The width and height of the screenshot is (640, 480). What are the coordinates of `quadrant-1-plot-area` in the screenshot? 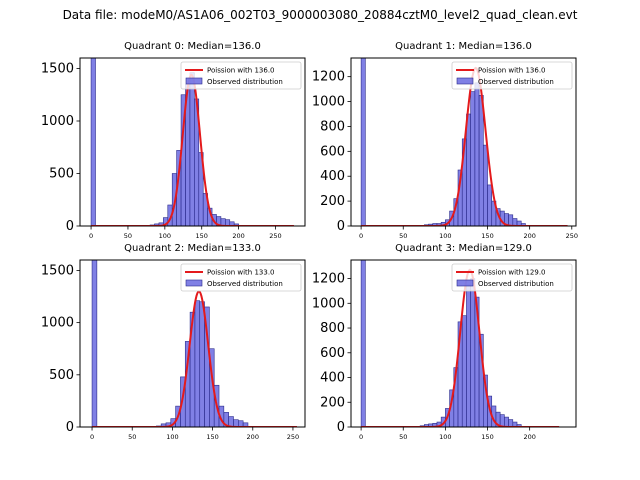 It's located at (464, 142).